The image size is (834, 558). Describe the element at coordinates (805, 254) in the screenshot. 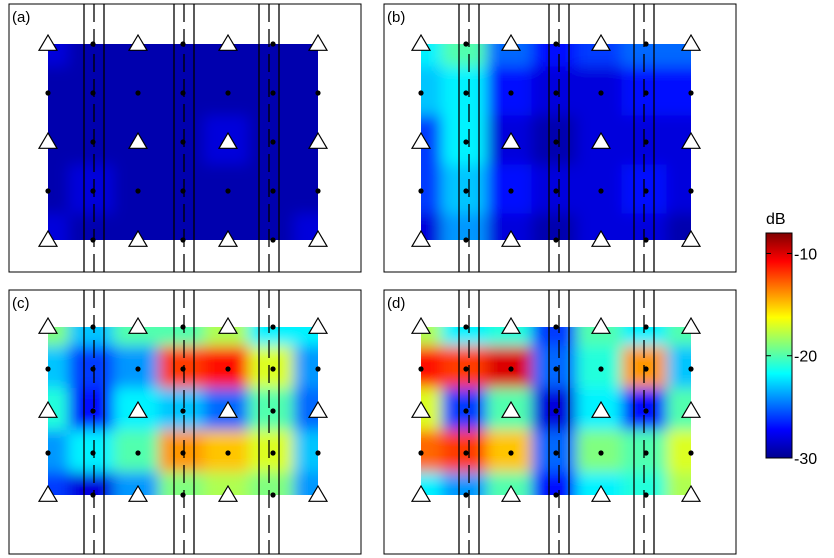

I see `colorbar-tick-label: -10` at that location.